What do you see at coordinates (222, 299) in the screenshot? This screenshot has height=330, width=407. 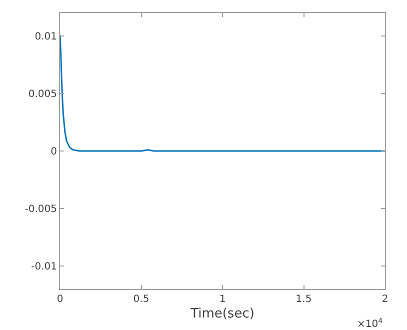 I see `x-tick-label: 1` at bounding box center [222, 299].